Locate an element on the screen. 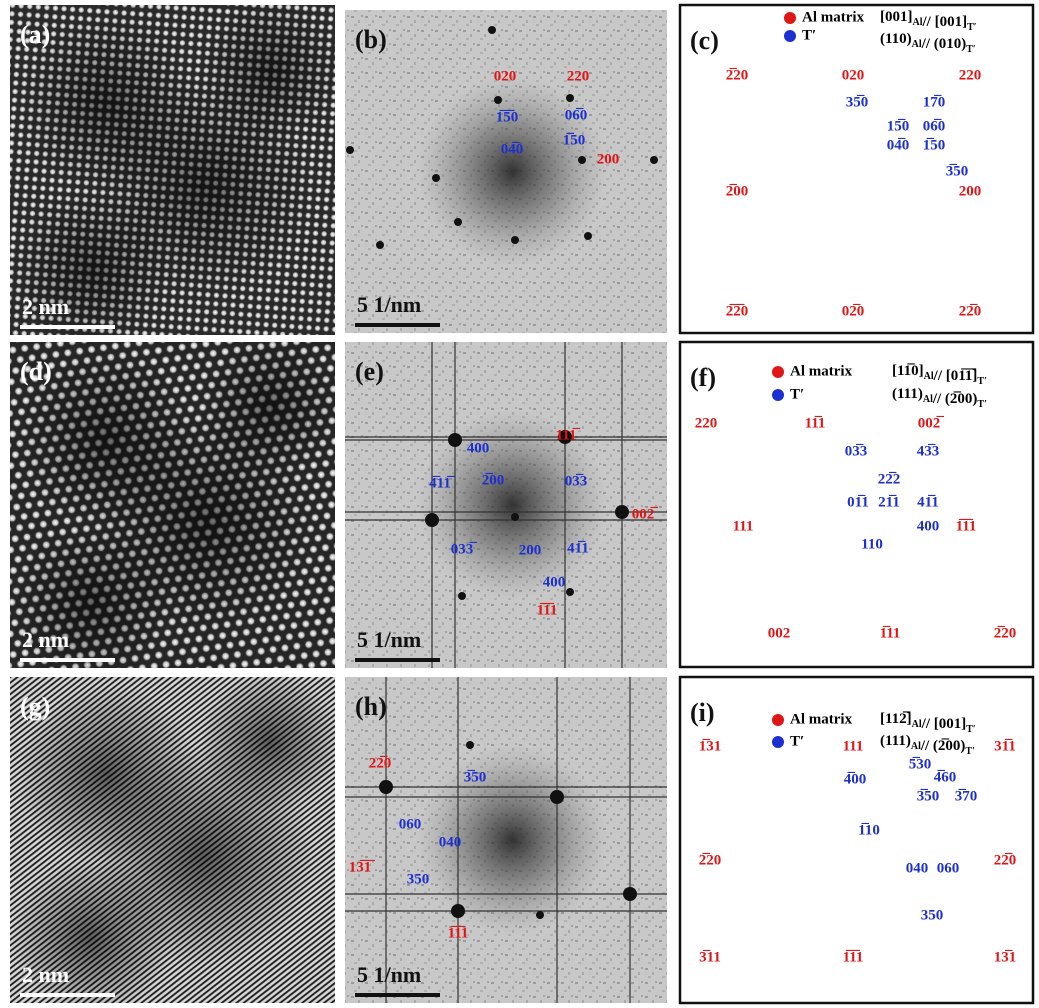 The height and width of the screenshot is (1008, 1039). spot-index: 200 is located at coordinates (608, 159).